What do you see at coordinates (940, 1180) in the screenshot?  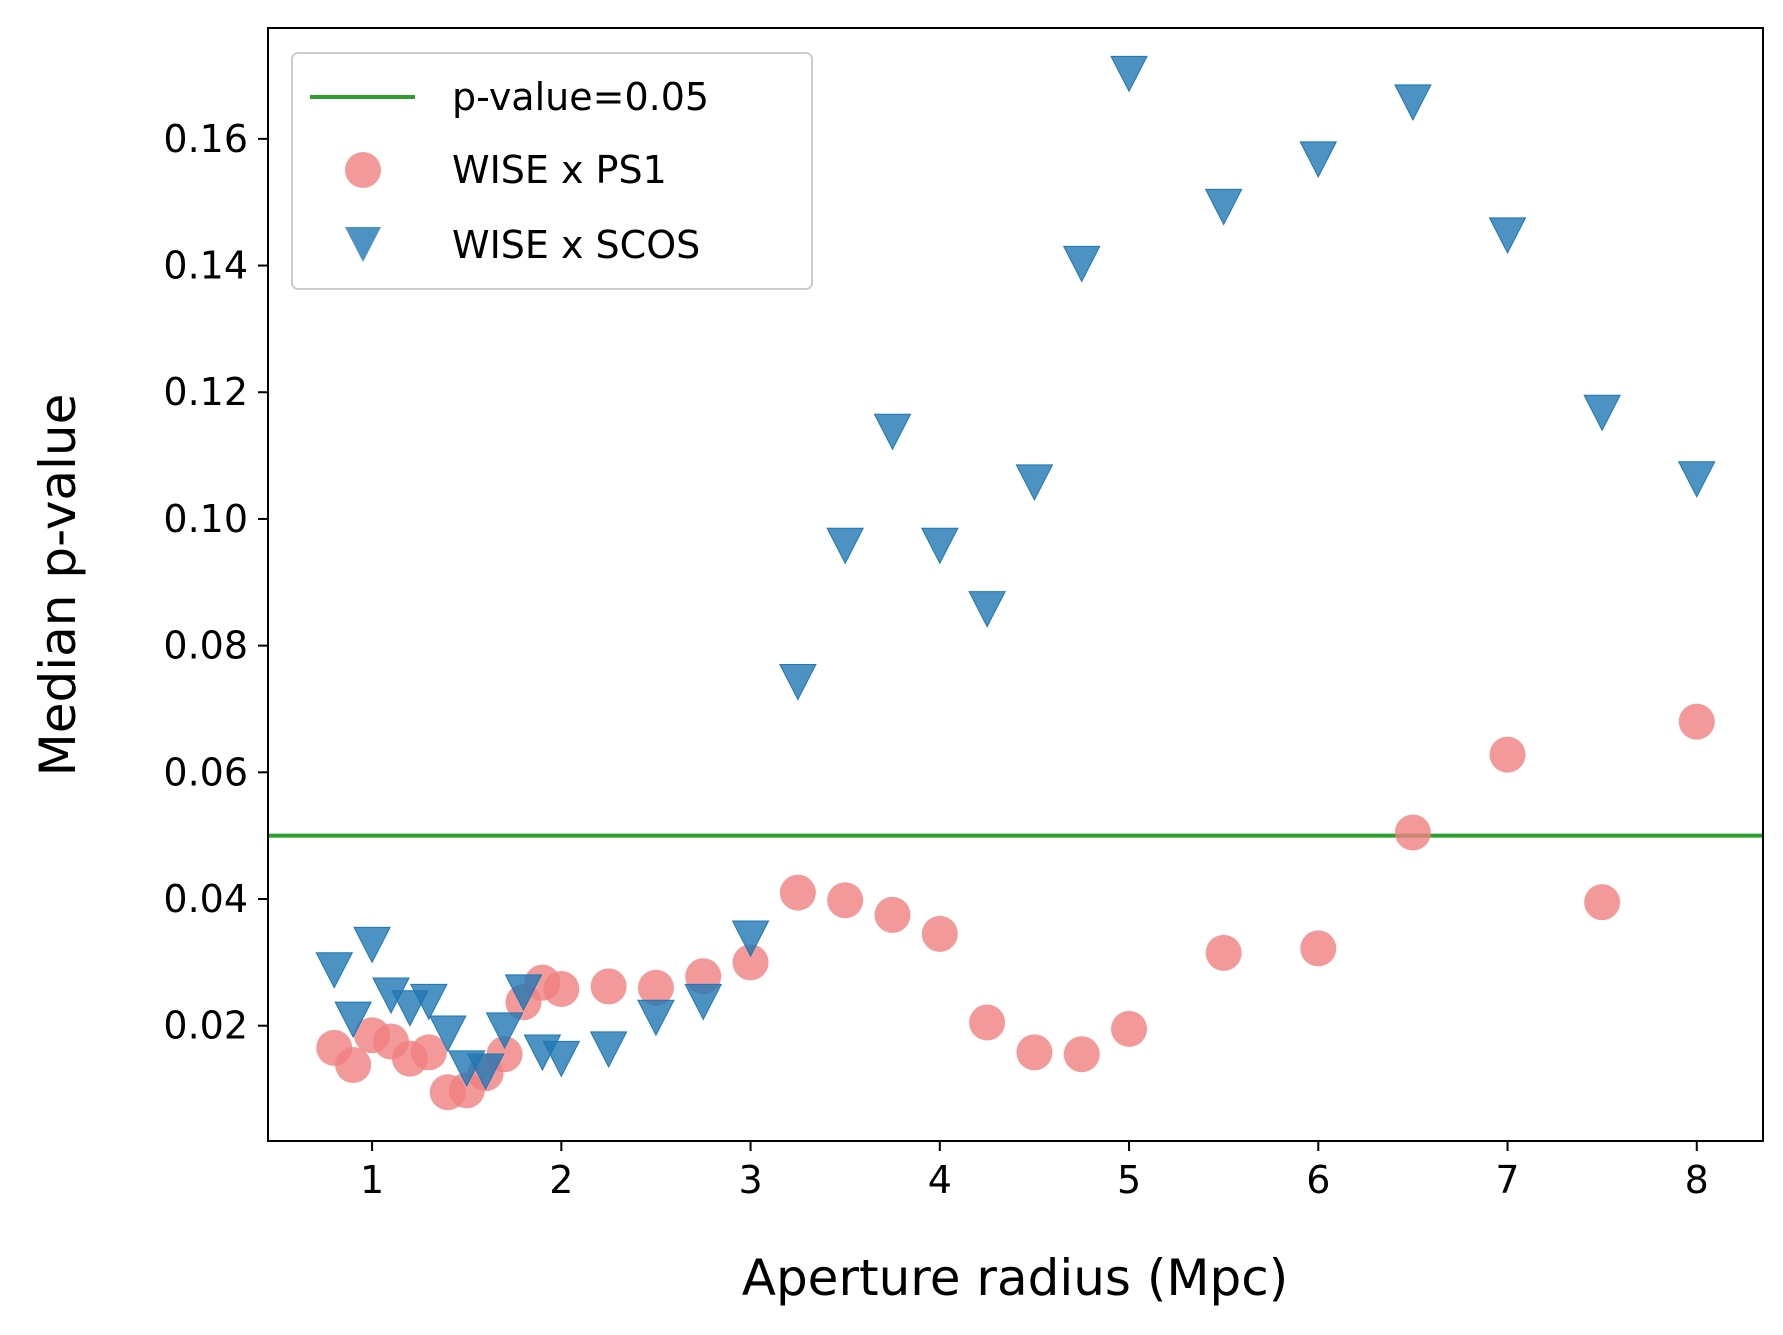 I see `x-tick-label: 4` at bounding box center [940, 1180].